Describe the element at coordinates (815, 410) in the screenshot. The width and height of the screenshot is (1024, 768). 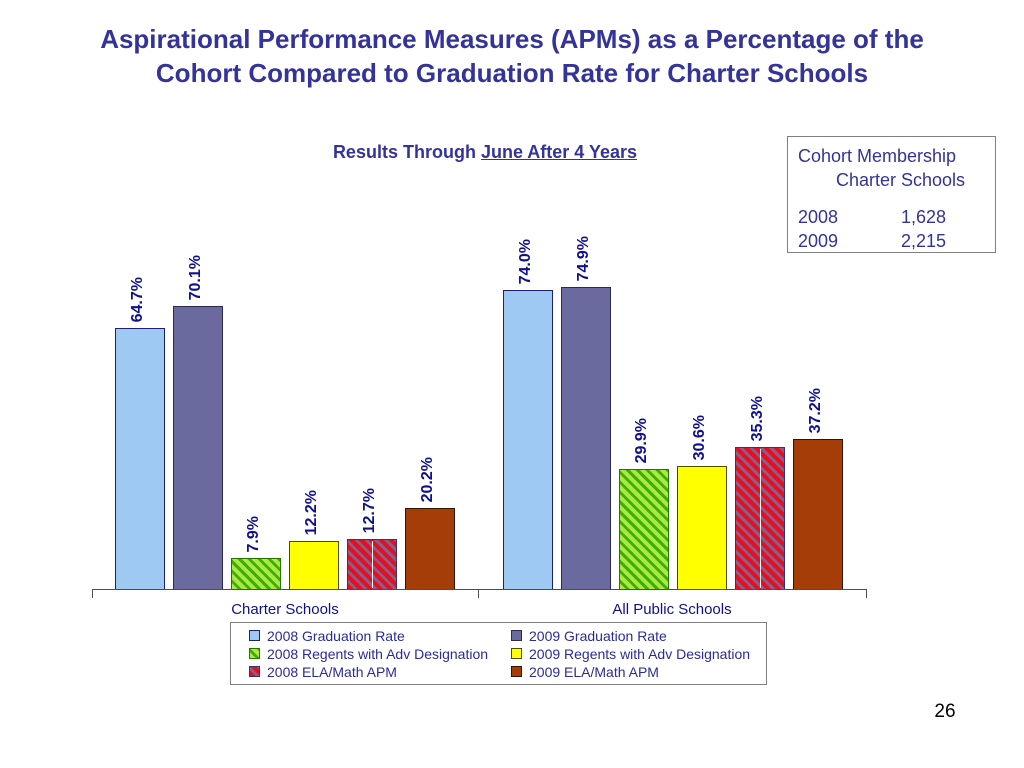
I see `bar-value-label: 37.2%` at that location.